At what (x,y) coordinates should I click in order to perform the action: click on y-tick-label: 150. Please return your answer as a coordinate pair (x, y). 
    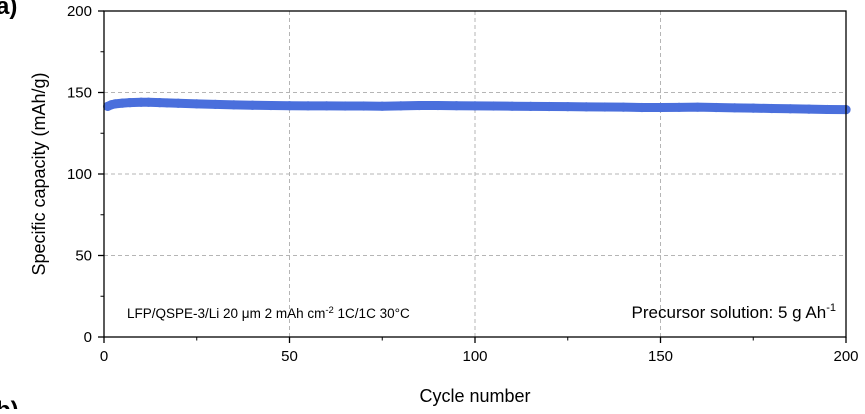
    Looking at the image, I should click on (79, 93).